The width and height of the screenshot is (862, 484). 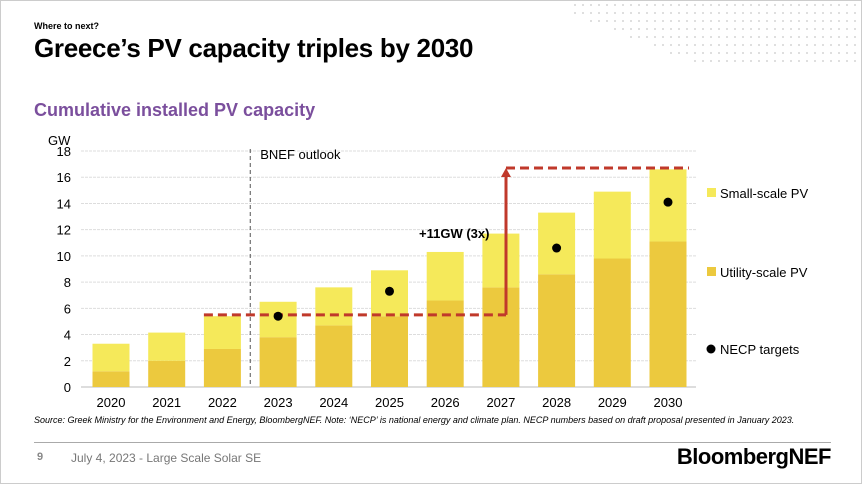 What do you see at coordinates (64, 177) in the screenshot?
I see `y-tick-label: 16` at bounding box center [64, 177].